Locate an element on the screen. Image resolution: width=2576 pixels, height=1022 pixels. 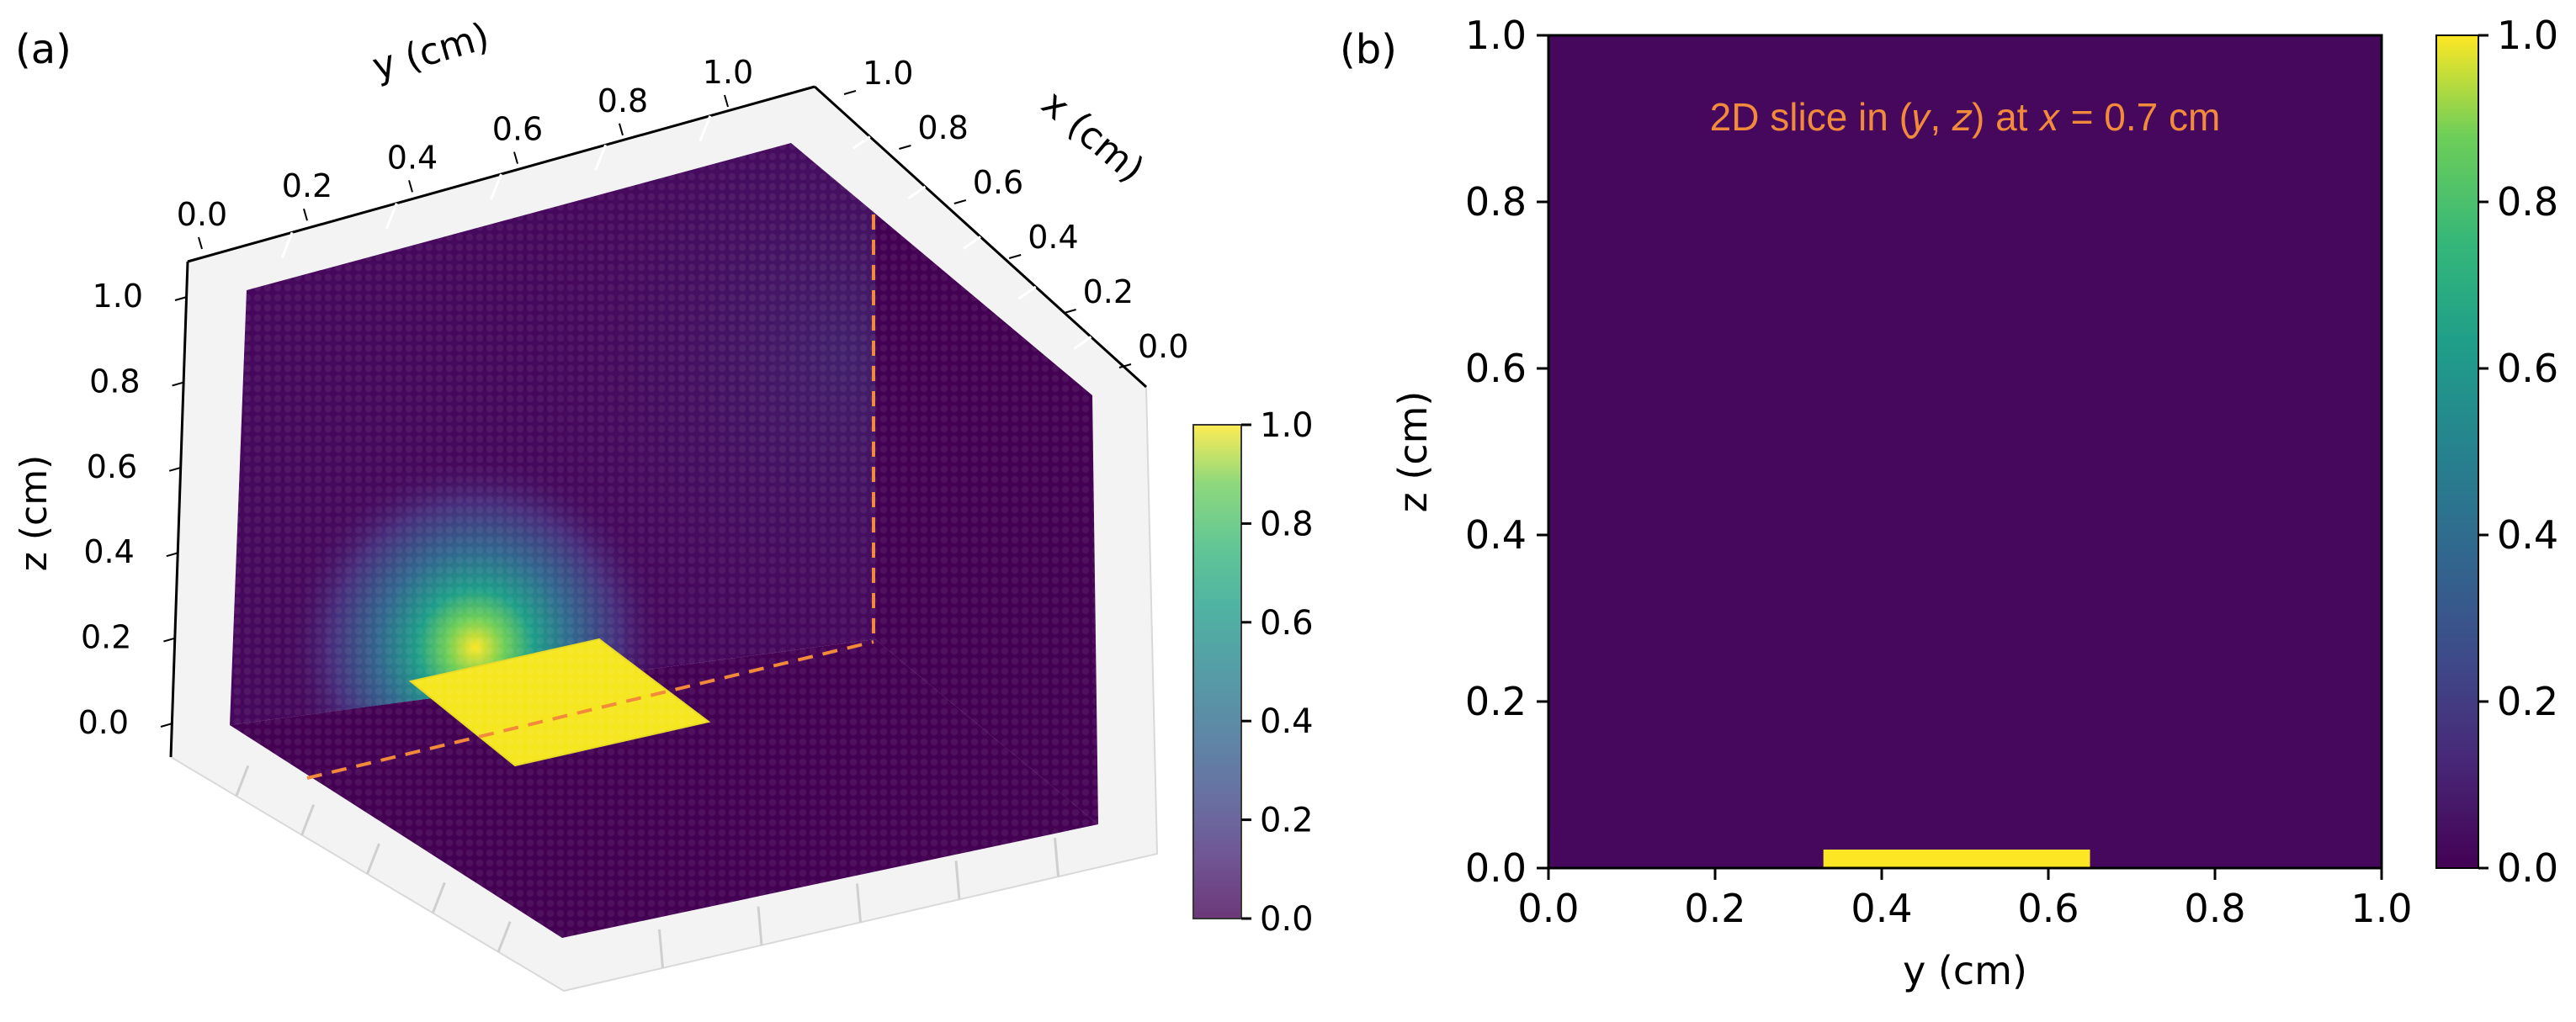
x-tick-label-3d: 0.4 is located at coordinates (1053, 237).